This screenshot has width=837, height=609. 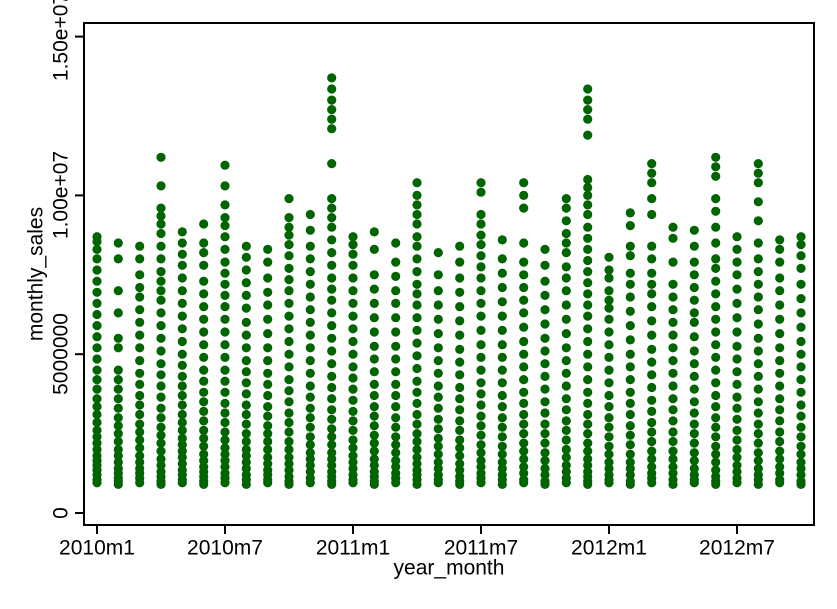 What do you see at coordinates (353, 548) in the screenshot?
I see `x-tick-label: 2011m1` at bounding box center [353, 548].